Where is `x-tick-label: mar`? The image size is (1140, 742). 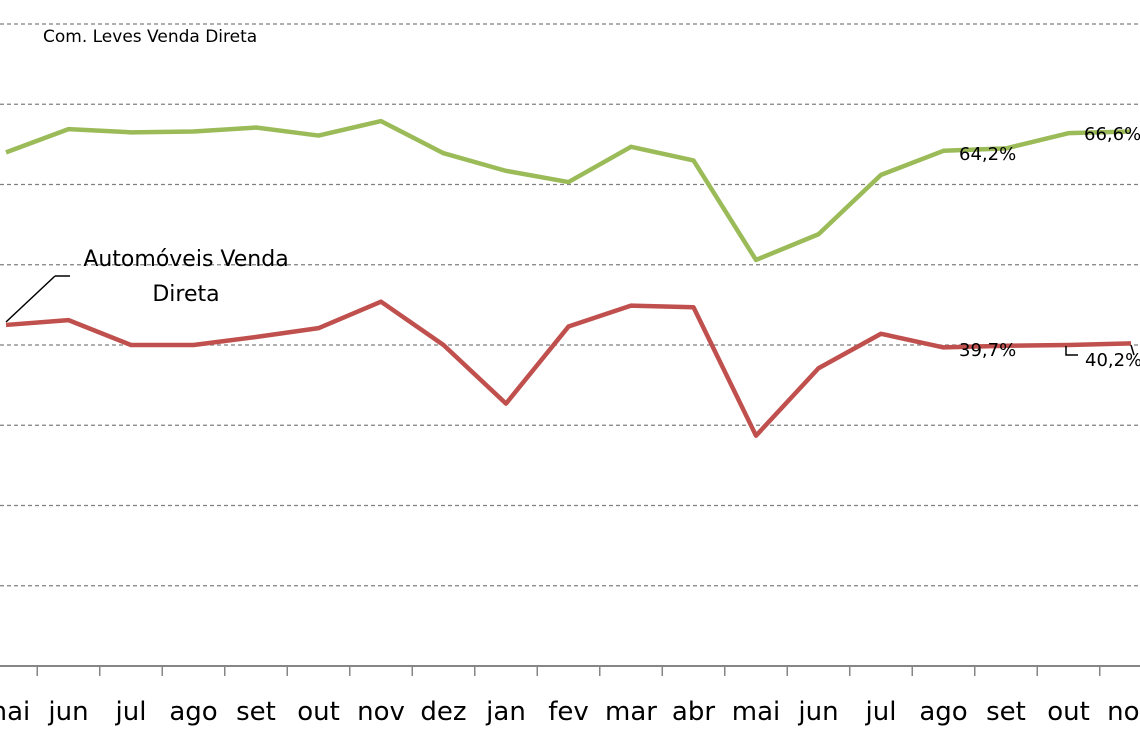
x-tick-label: mar is located at coordinates (631, 712).